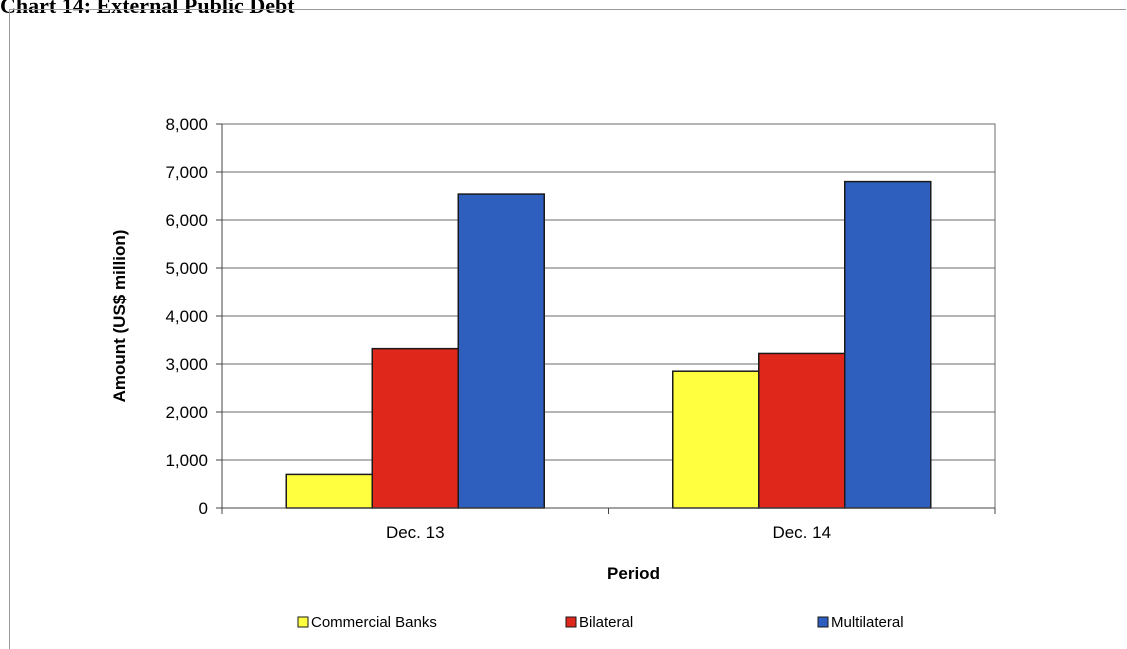 This screenshot has width=1127, height=649. I want to click on y-tick-label: 0, so click(203, 508).